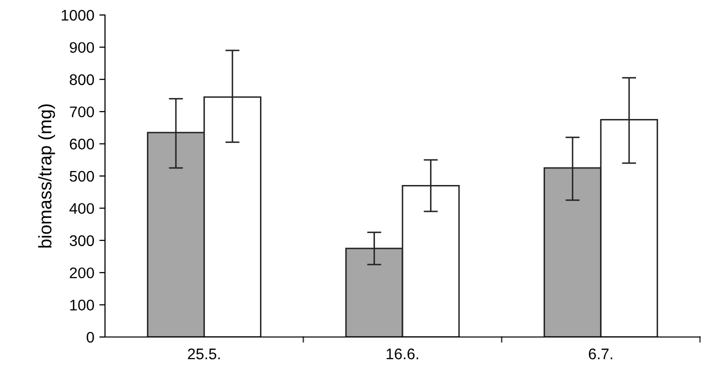 This screenshot has height=376, width=702. Describe the element at coordinates (82, 80) in the screenshot. I see `y-tick-label: 800` at that location.